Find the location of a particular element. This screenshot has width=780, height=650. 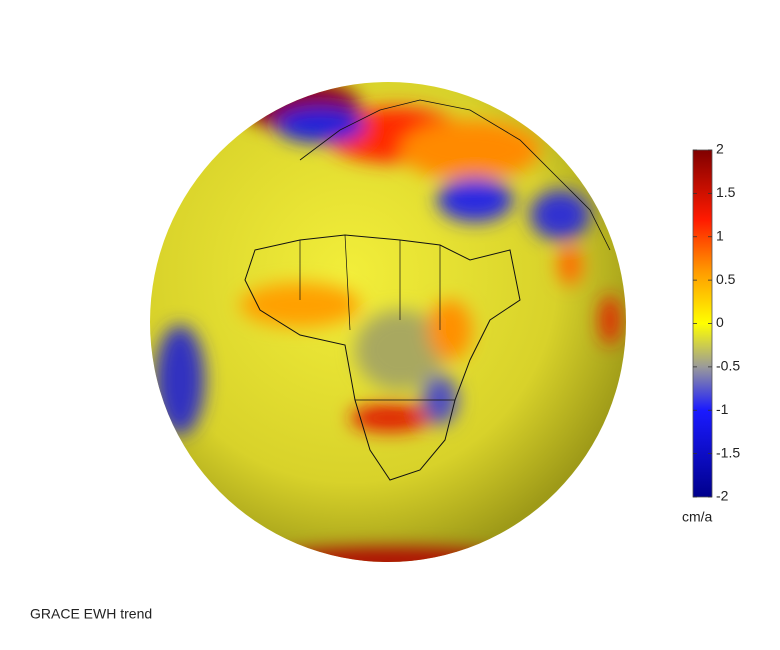

caption: GRACE EWH trend is located at coordinates (91, 614).